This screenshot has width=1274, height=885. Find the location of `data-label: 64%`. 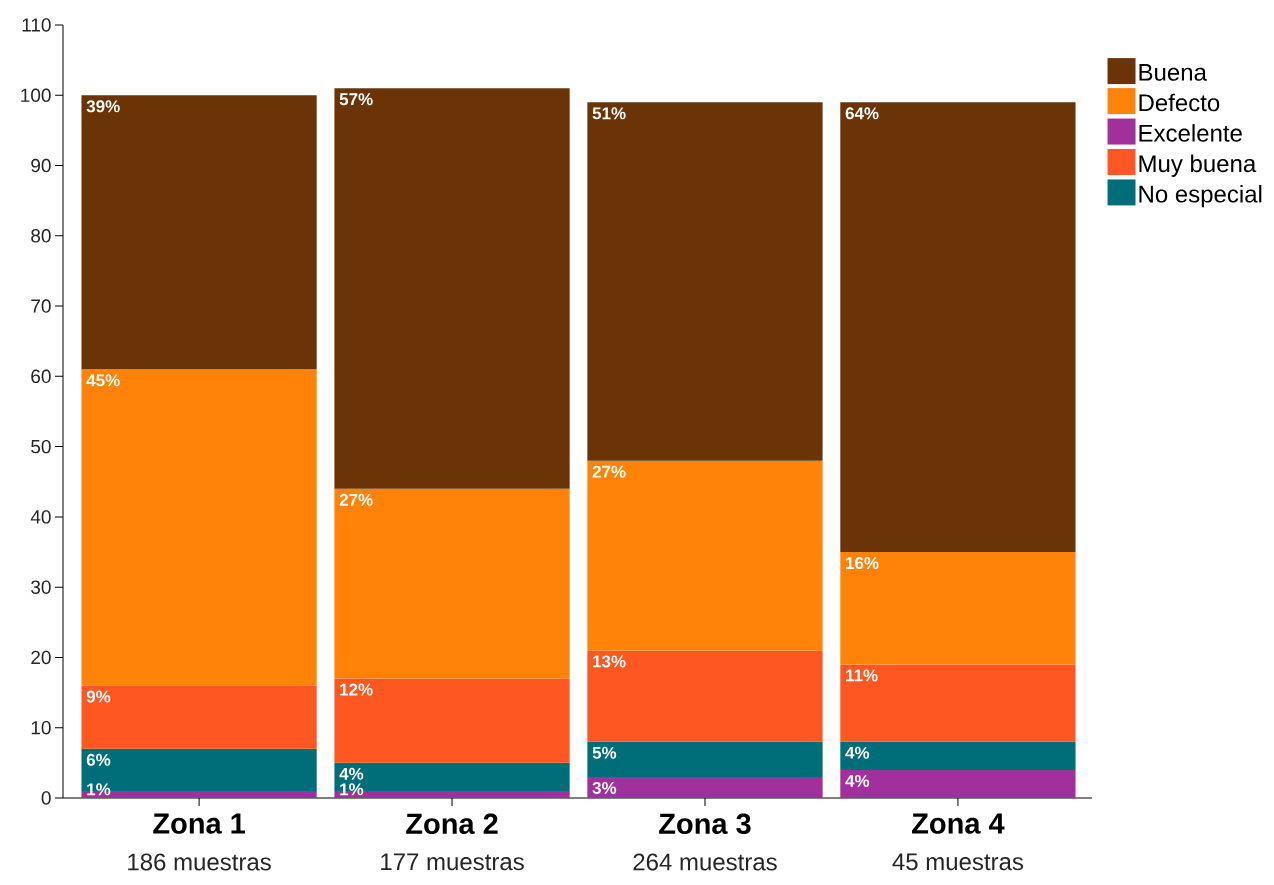

data-label: 64% is located at coordinates (862, 113).